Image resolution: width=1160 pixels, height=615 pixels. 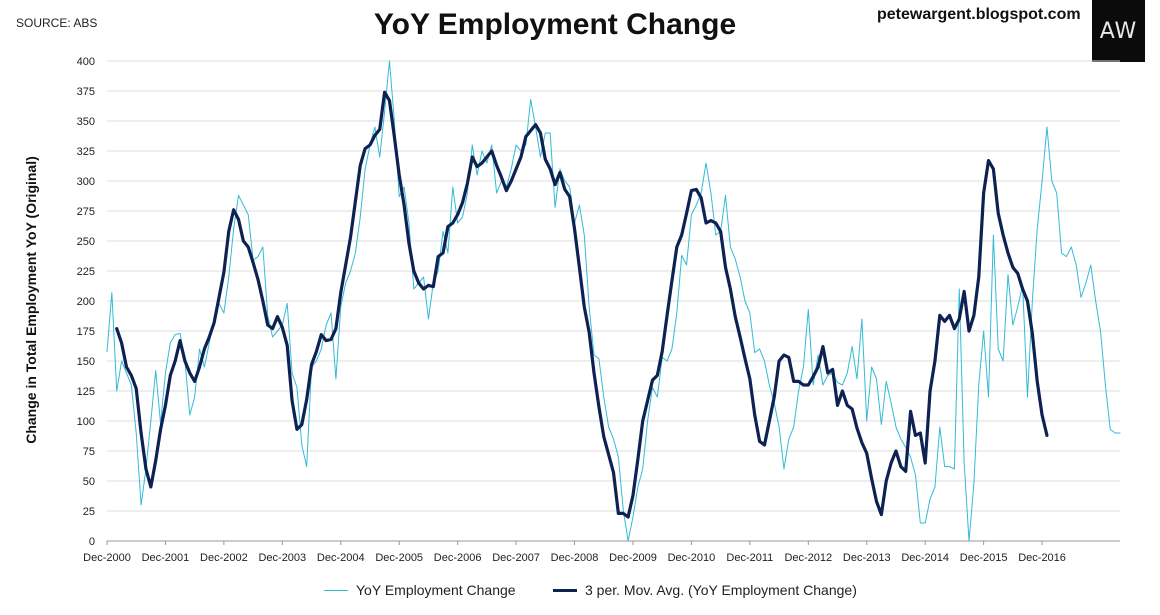 What do you see at coordinates (86, 422) in the screenshot?
I see `y-tick-label: 100` at bounding box center [86, 422].